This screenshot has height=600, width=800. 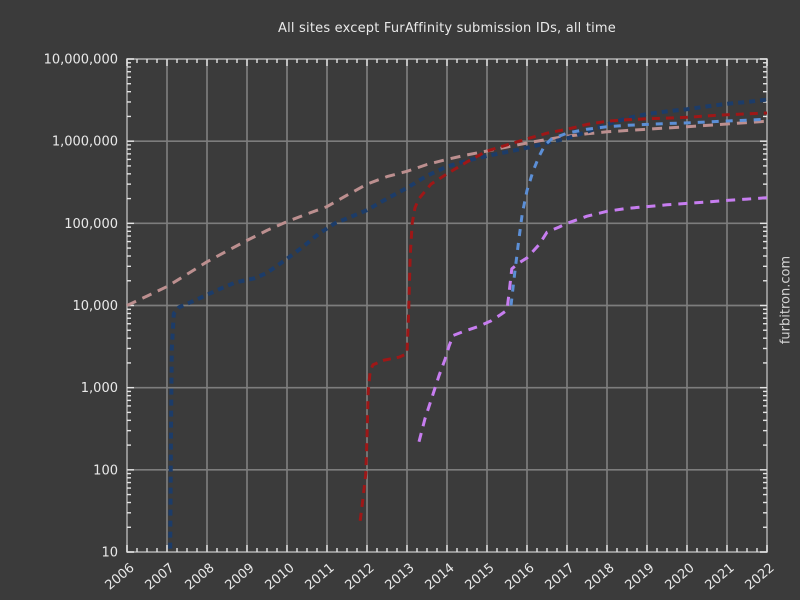 What do you see at coordinates (160, 577) in the screenshot?
I see `x-tick-label: 2007` at bounding box center [160, 577].